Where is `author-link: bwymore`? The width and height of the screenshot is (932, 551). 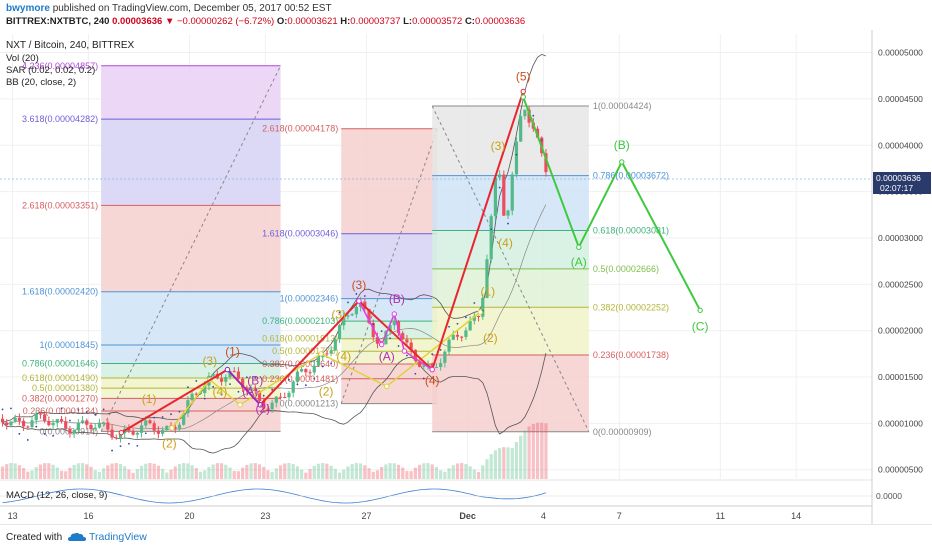 author-link: bwymore is located at coordinates (28, 8).